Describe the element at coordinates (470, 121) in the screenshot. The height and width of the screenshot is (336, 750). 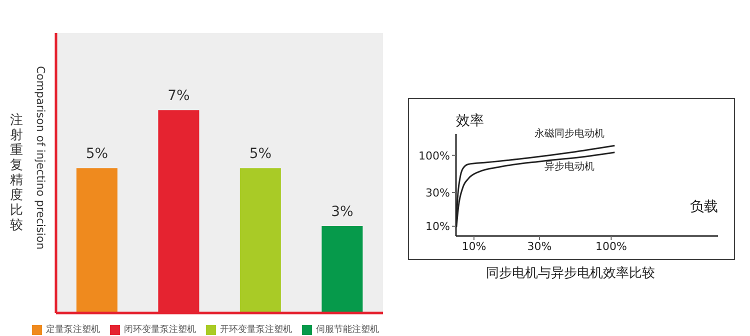
I see `y-axis-title: 效率` at that location.